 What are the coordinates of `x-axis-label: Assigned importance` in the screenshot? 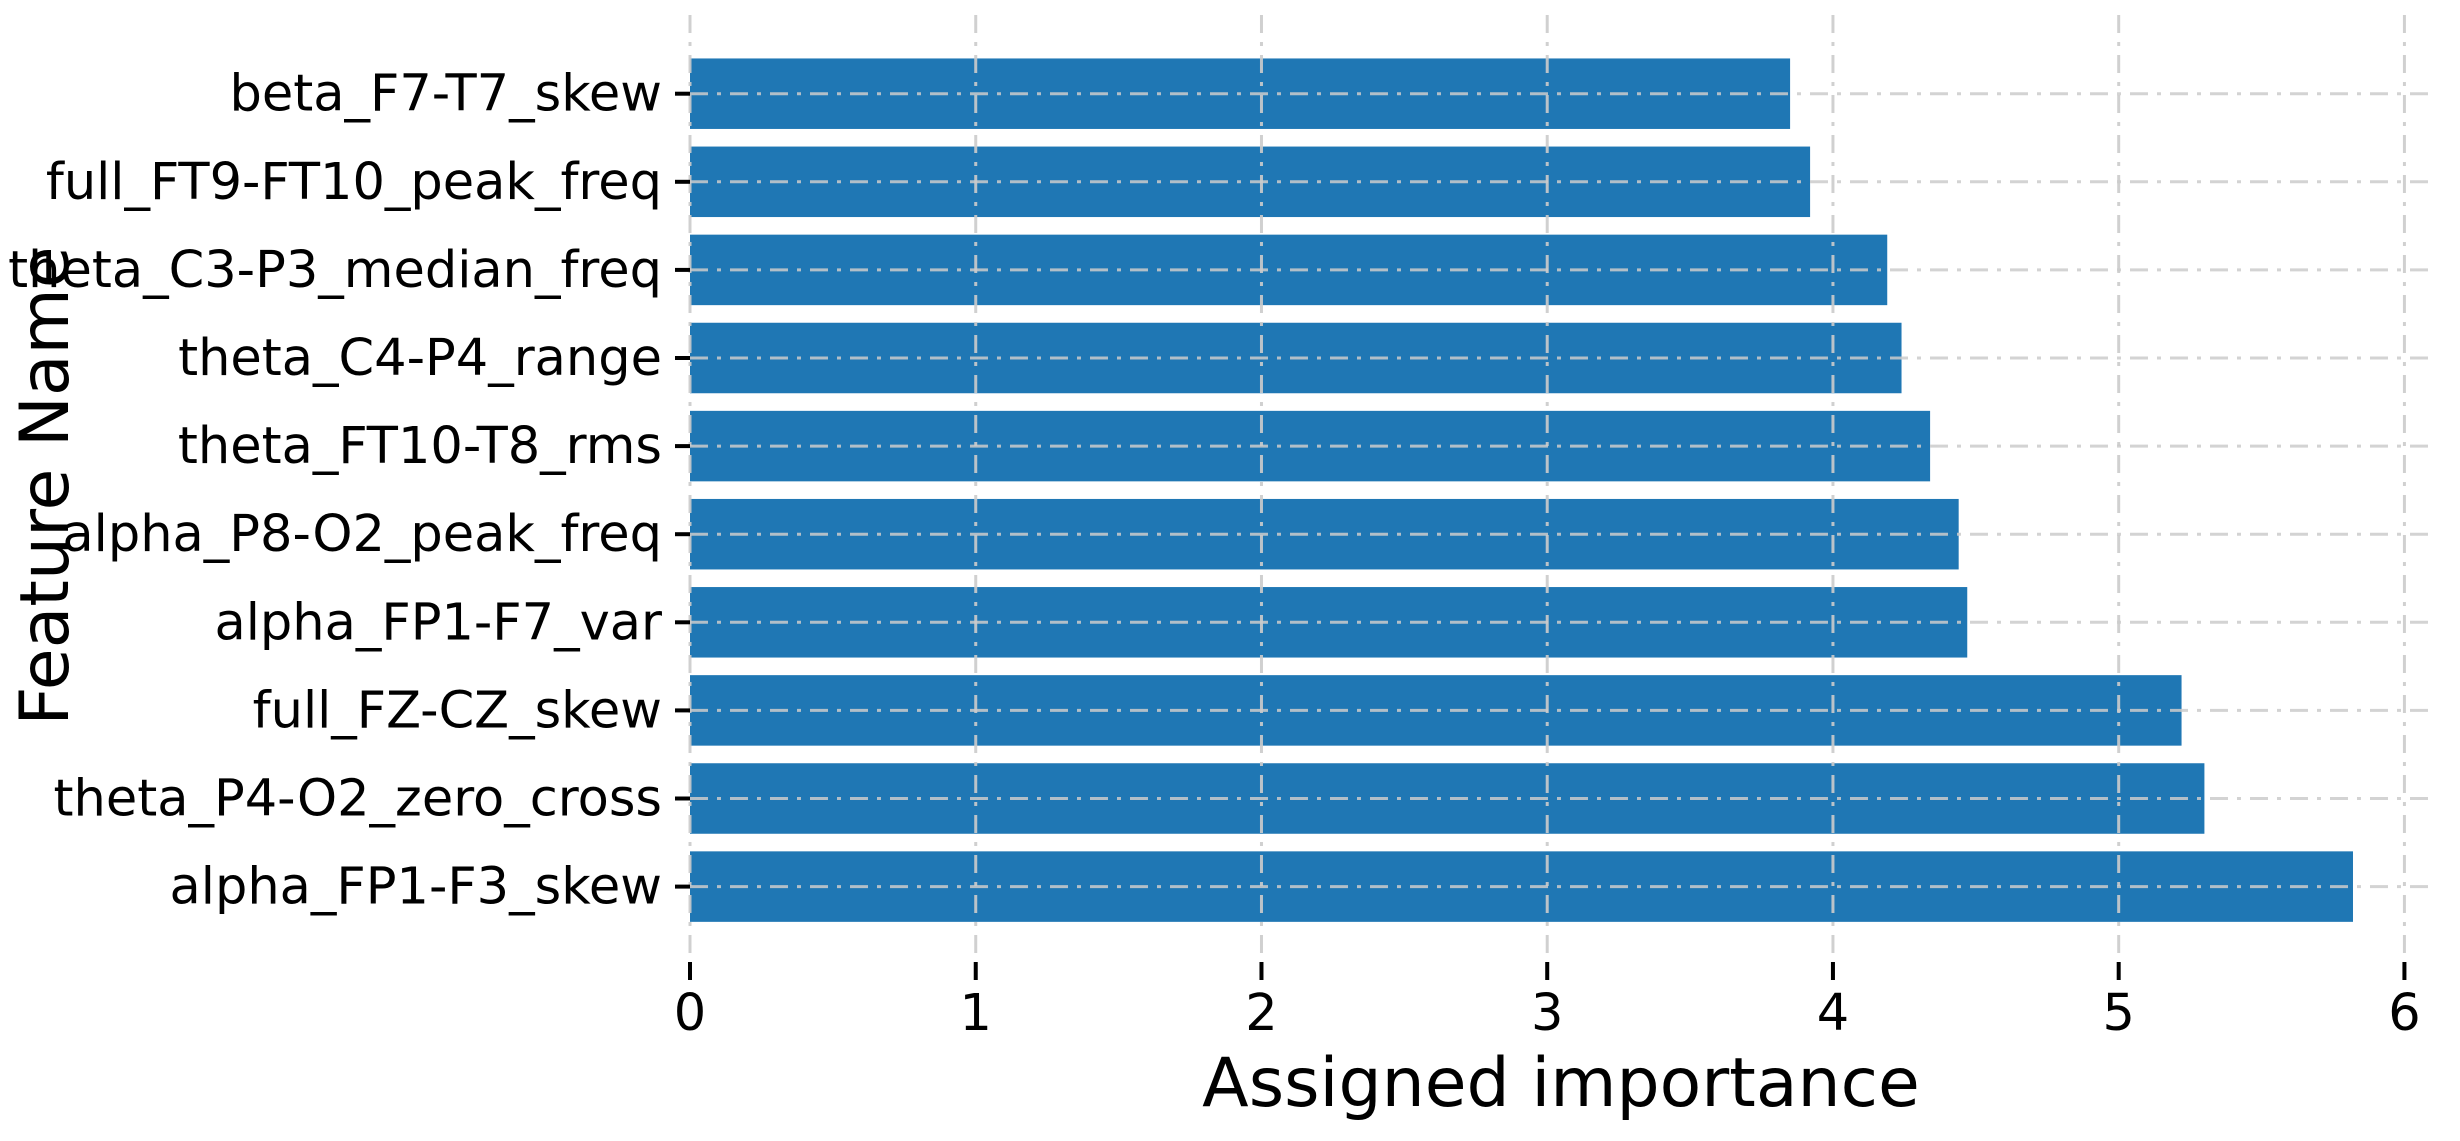 It's located at (1561, 1083).